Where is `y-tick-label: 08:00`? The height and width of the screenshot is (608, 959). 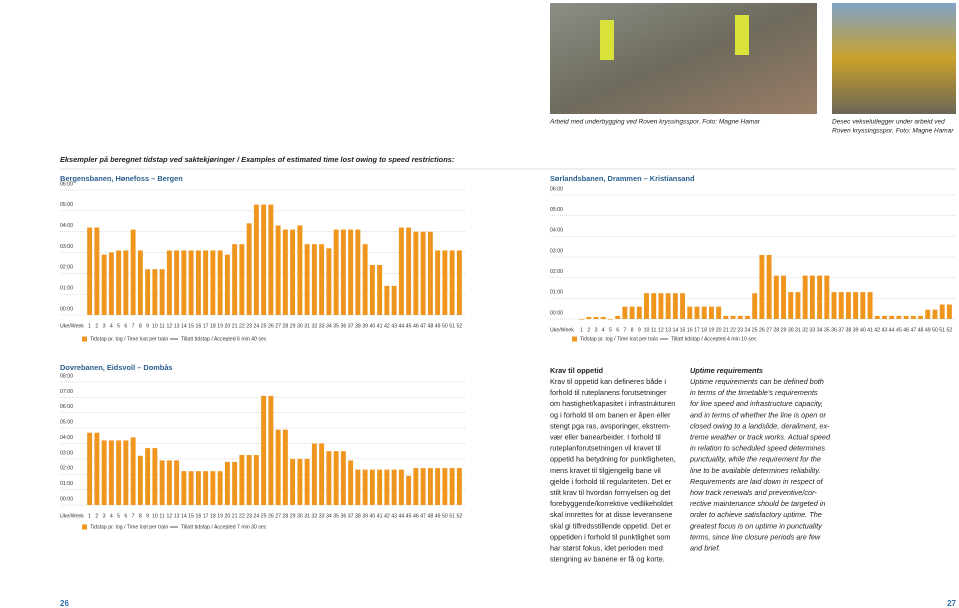
y-tick-label: 08:00 is located at coordinates (66, 376).